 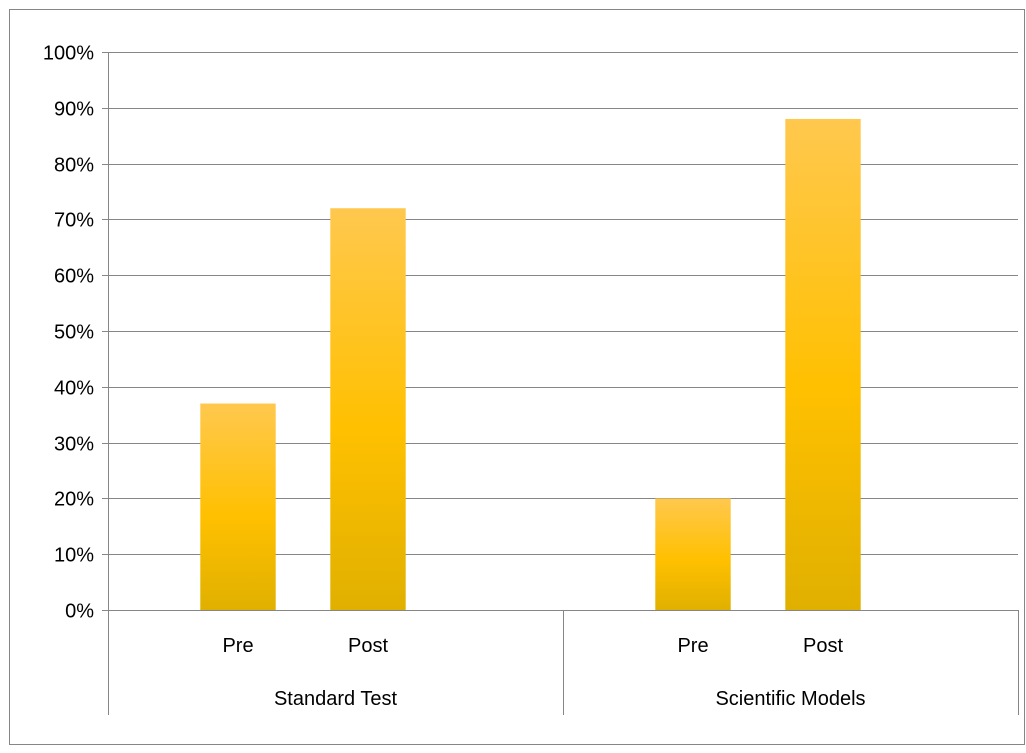 What do you see at coordinates (532, 646) in the screenshot?
I see `x-tick-labels: Pre Post Pre Post` at bounding box center [532, 646].